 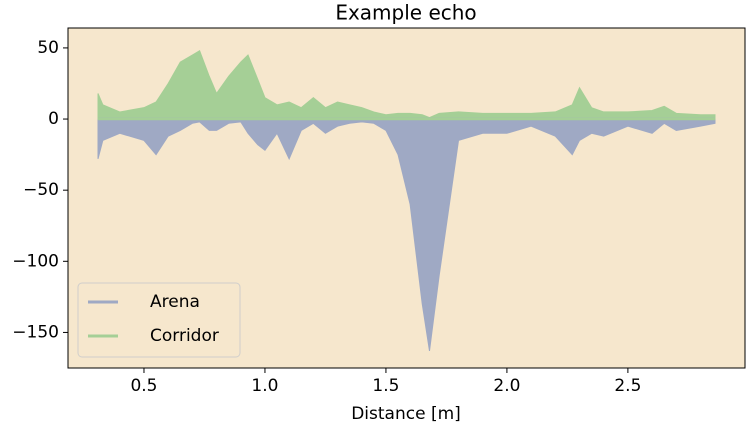 What do you see at coordinates (385, 386) in the screenshot?
I see `x-tick-label: 1.5` at bounding box center [385, 386].